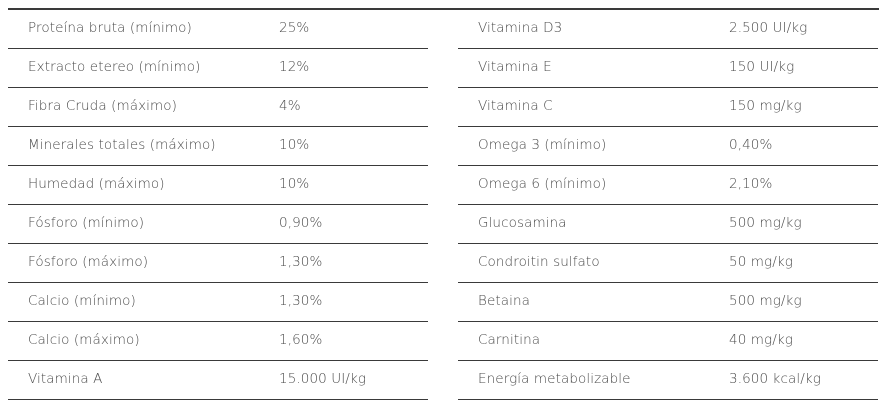 This screenshot has width=889, height=404. I want to click on row-value: 15.000 UI/kg, so click(323, 379).